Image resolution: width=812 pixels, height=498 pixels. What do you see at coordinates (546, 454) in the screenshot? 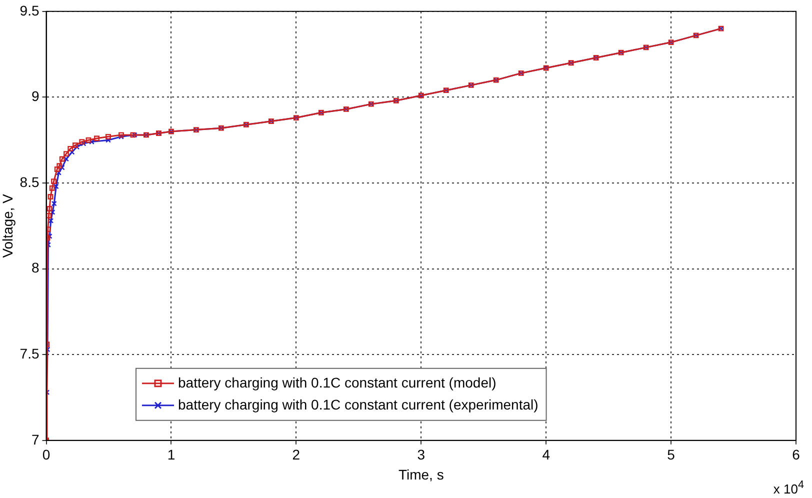
I see `x-tick-label: 4` at bounding box center [546, 454].